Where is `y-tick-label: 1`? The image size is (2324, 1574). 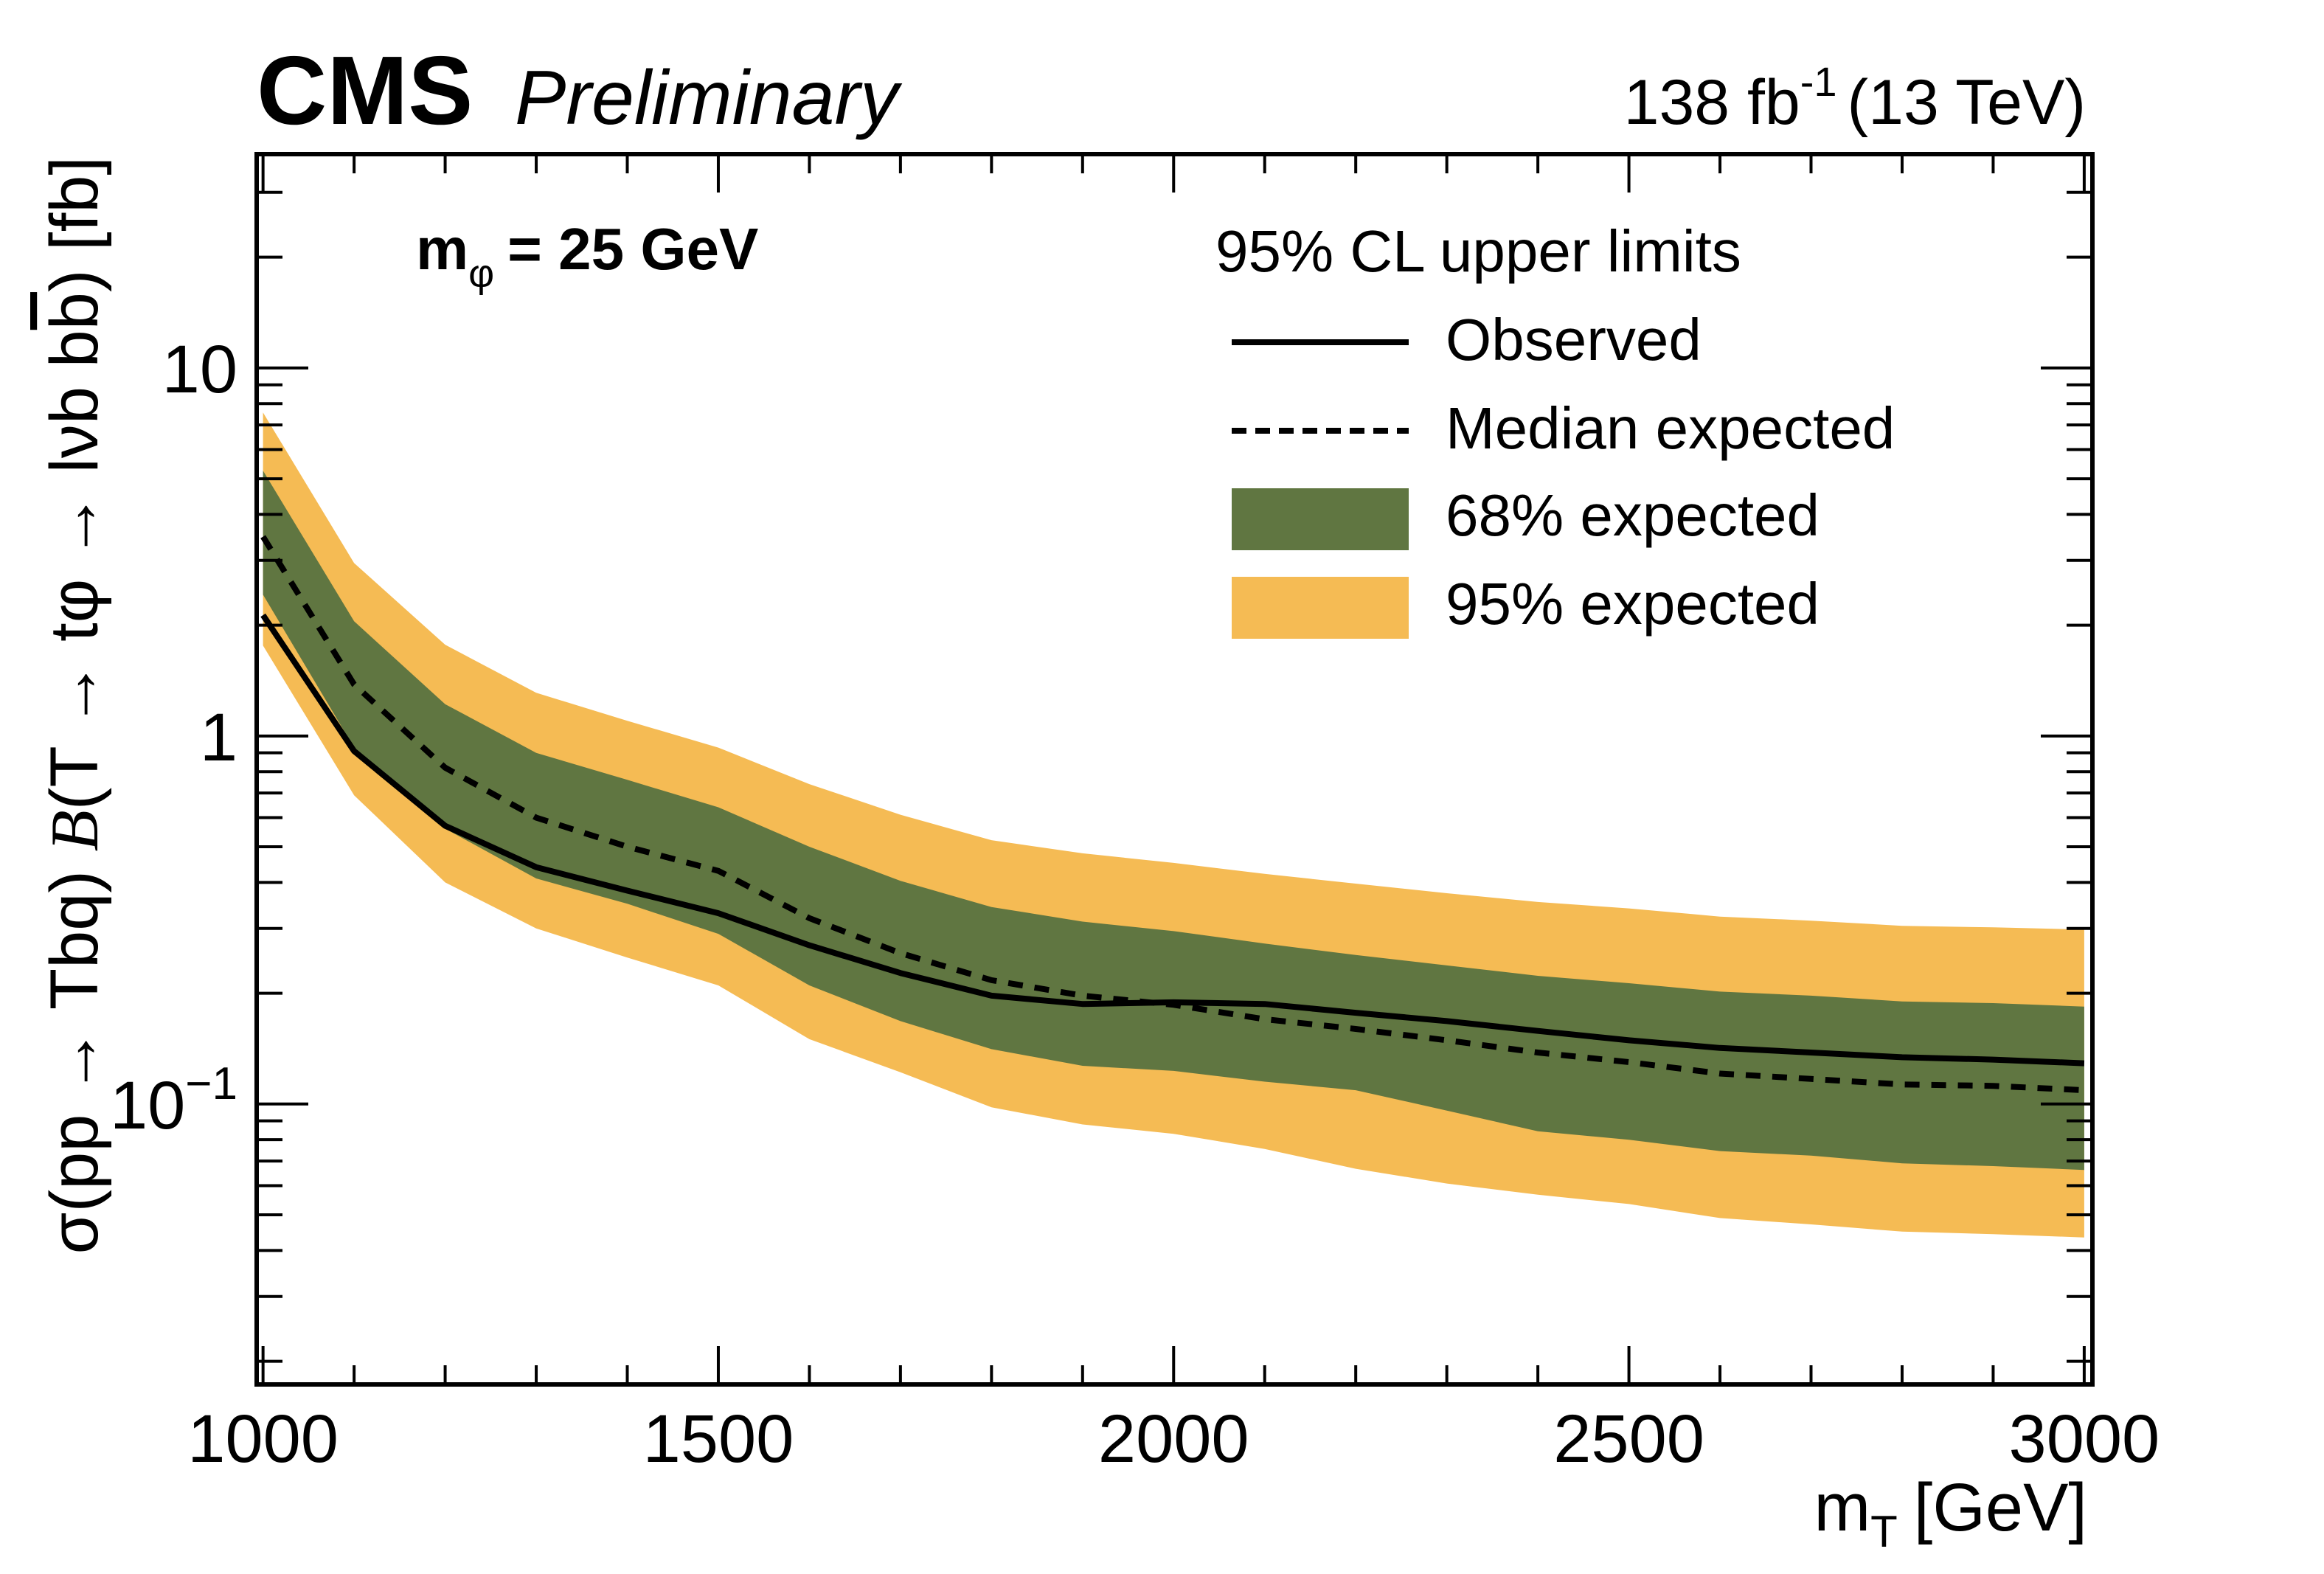
y-tick-label: 1 is located at coordinates (218, 737).